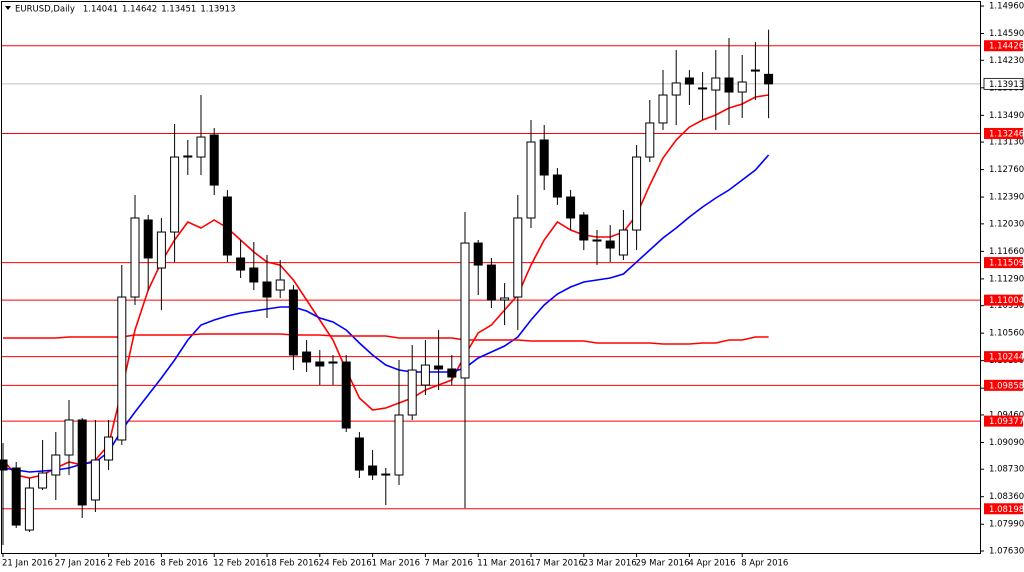 Image resolution: width=1024 pixels, height=572 pixels. What do you see at coordinates (1006, 415) in the screenshot?
I see `y-tick-label: 1.09460` at bounding box center [1006, 415].